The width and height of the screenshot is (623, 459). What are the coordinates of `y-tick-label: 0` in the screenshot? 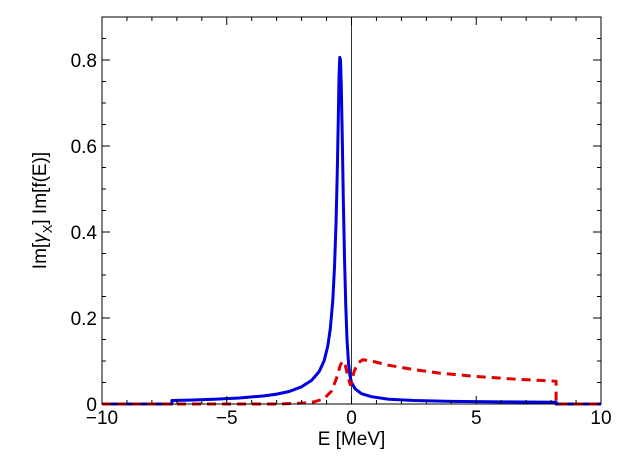 It's located at (91, 405).